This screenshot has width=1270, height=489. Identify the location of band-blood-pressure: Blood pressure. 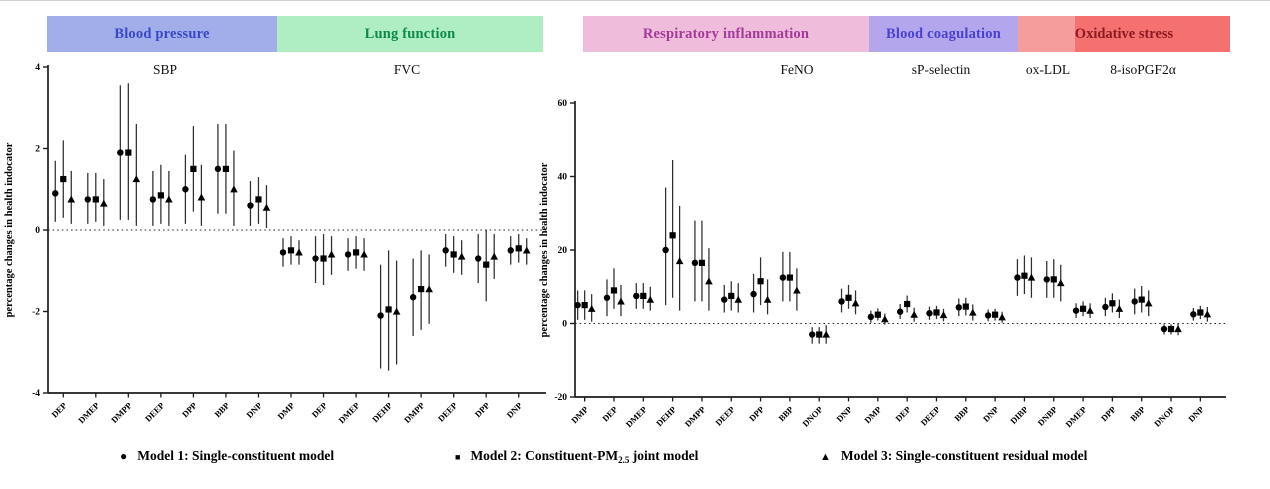
(162, 34).